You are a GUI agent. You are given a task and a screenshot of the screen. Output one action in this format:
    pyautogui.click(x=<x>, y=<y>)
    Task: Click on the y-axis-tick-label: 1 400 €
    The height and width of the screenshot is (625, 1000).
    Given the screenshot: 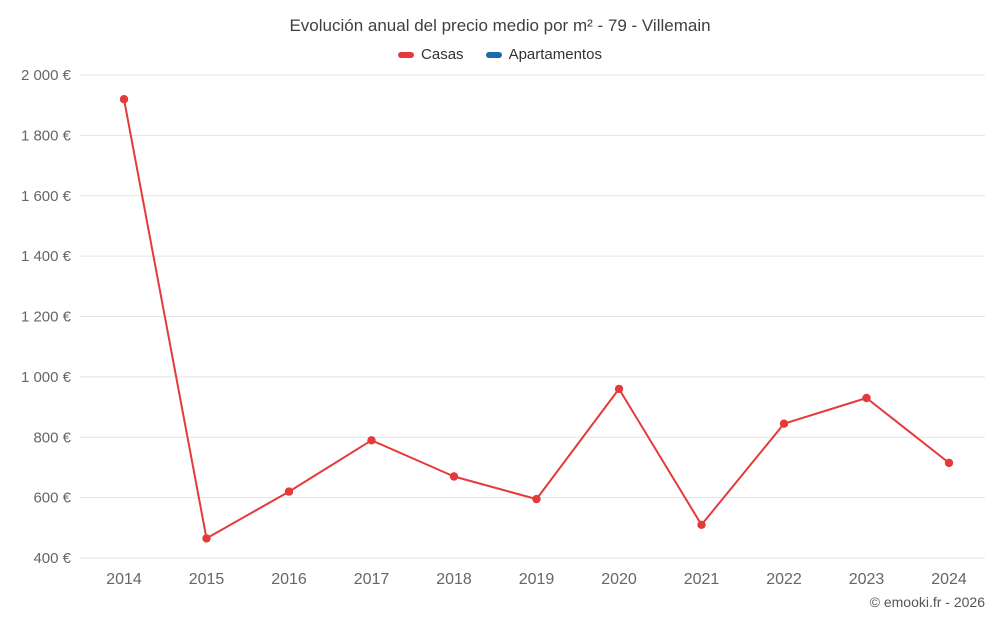 What is the action you would take?
    pyautogui.click(x=46, y=256)
    